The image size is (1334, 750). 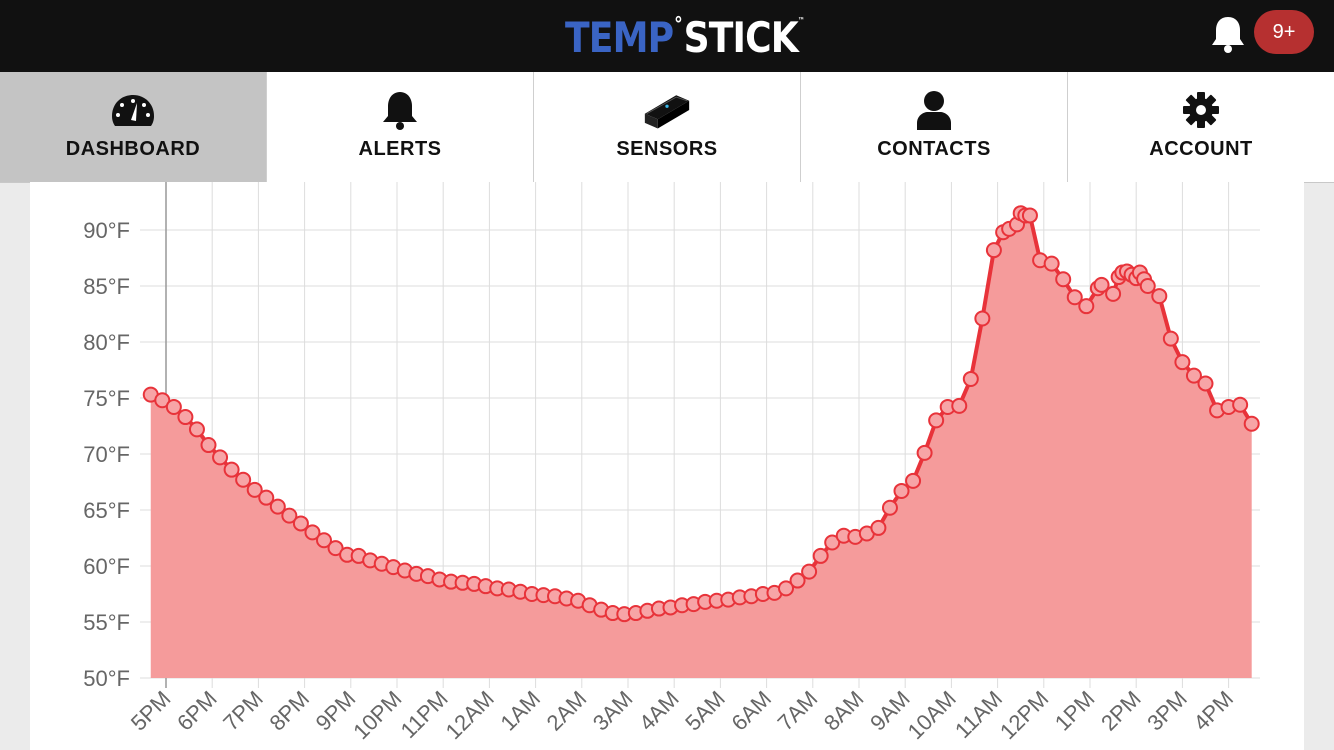 What do you see at coordinates (1228, 34) in the screenshot?
I see `notifications-bell-icon` at bounding box center [1228, 34].